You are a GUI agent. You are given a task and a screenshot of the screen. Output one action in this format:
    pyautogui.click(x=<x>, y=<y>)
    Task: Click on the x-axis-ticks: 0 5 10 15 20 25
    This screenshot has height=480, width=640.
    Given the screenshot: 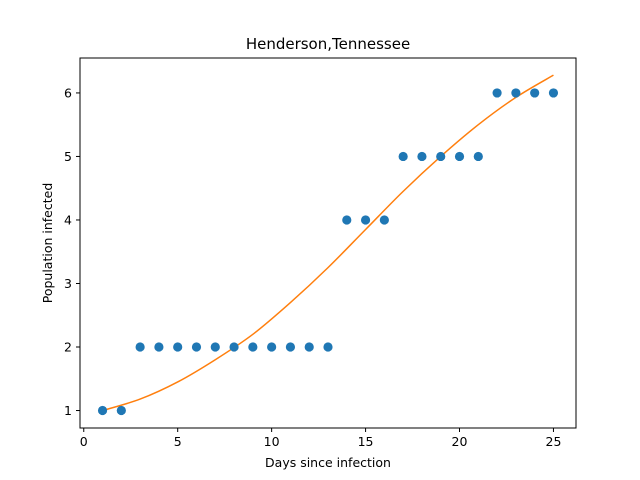 What is the action you would take?
    pyautogui.click(x=321, y=438)
    